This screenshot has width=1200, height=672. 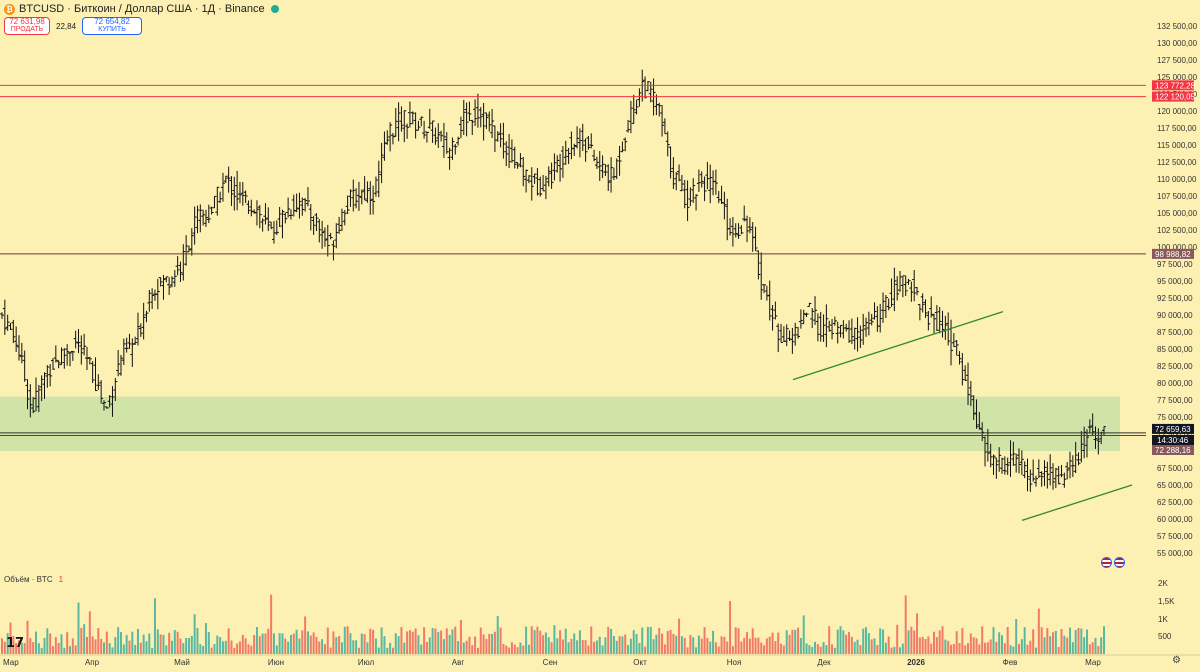 What do you see at coordinates (112, 26) in the screenshot?
I see `buy-button: 72 654,82 КУПИТЬ` at bounding box center [112, 26].